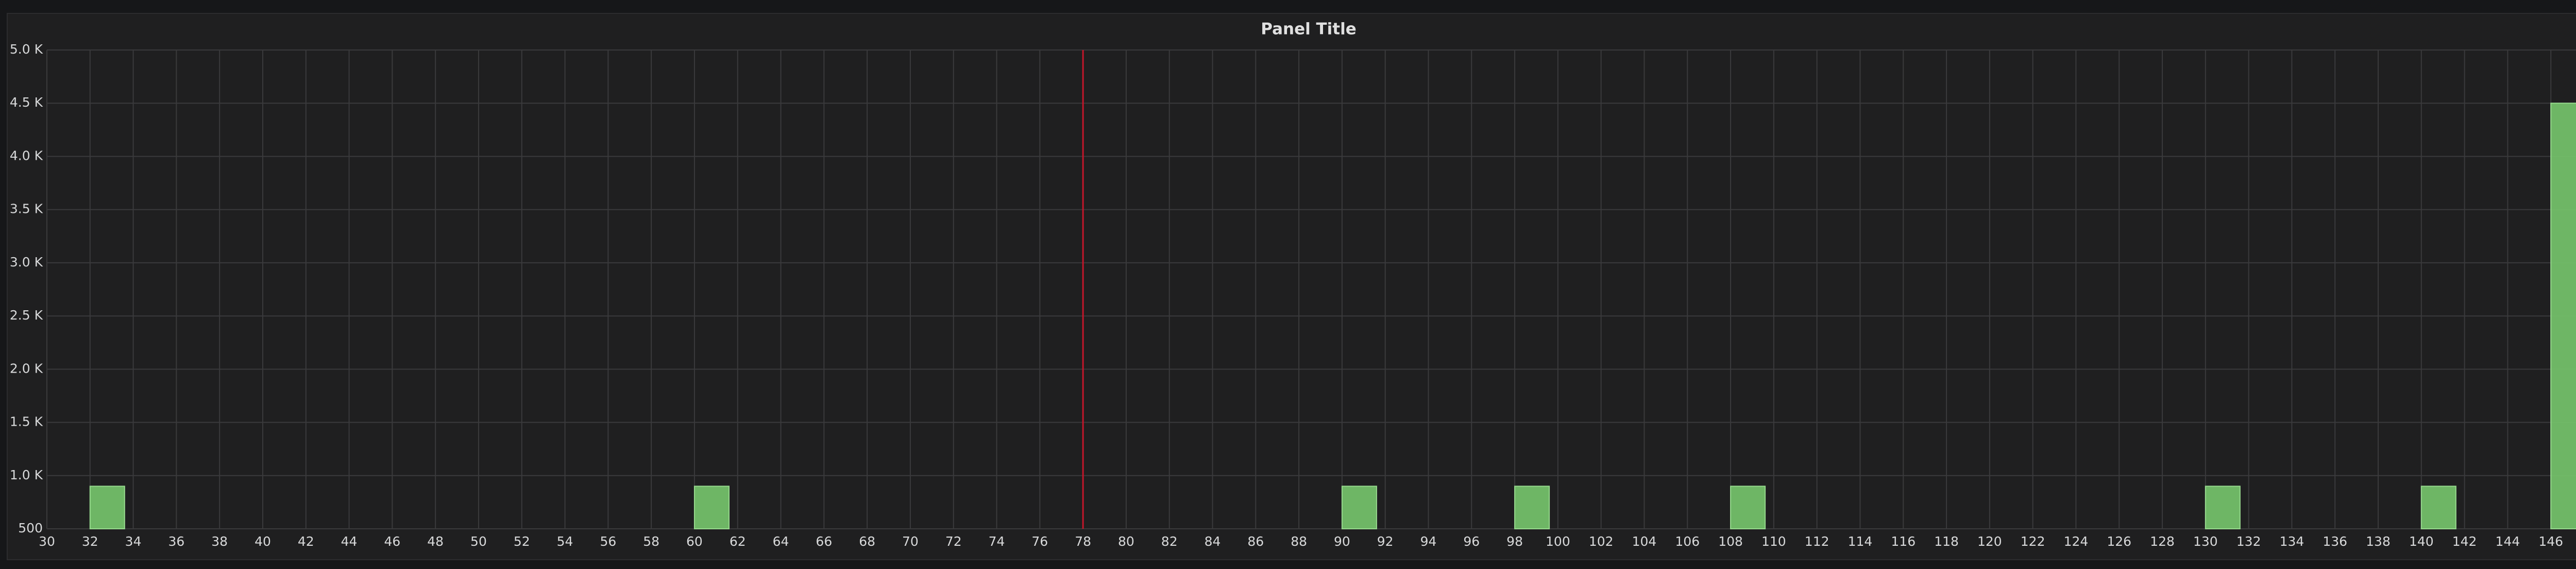 The height and width of the screenshot is (569, 2576). Describe the element at coordinates (867, 541) in the screenshot. I see `x-tick-label: 68` at that location.